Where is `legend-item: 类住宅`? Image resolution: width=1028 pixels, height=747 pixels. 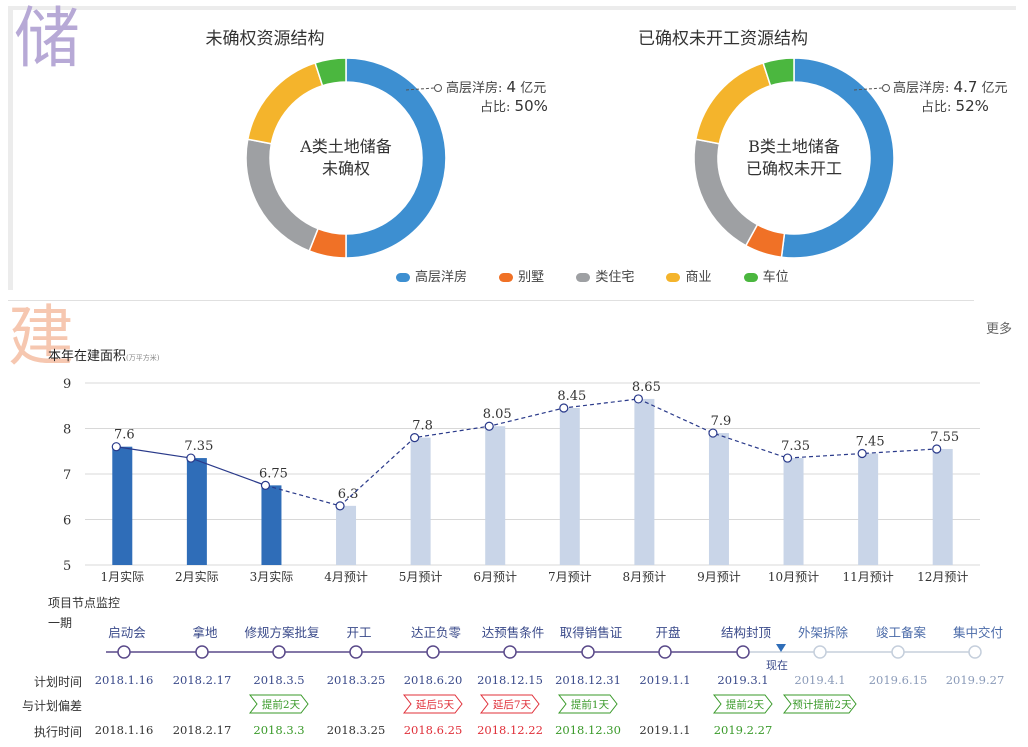
legend-item: 类住宅 is located at coordinates (605, 275).